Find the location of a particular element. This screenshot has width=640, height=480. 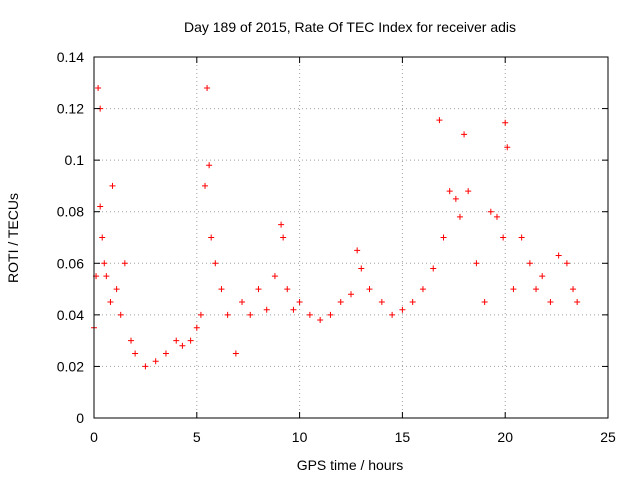

x-axis-label: GPS time / hours is located at coordinates (350, 465).